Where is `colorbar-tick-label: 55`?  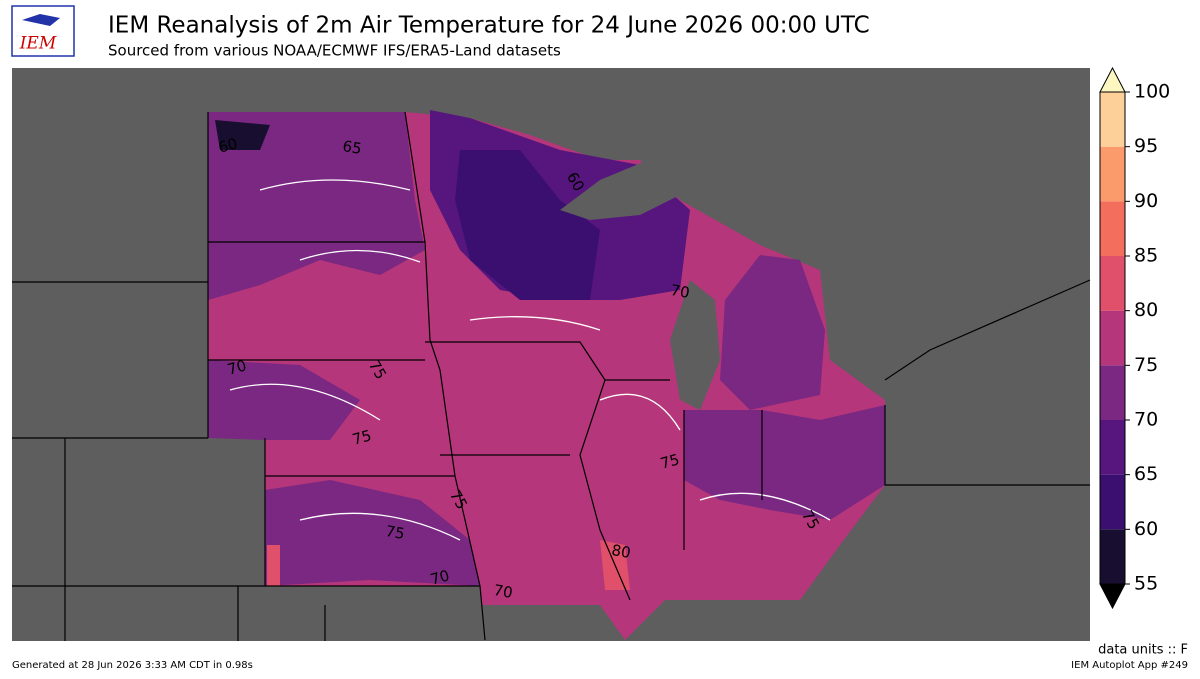 colorbar-tick-label: 55 is located at coordinates (1146, 584).